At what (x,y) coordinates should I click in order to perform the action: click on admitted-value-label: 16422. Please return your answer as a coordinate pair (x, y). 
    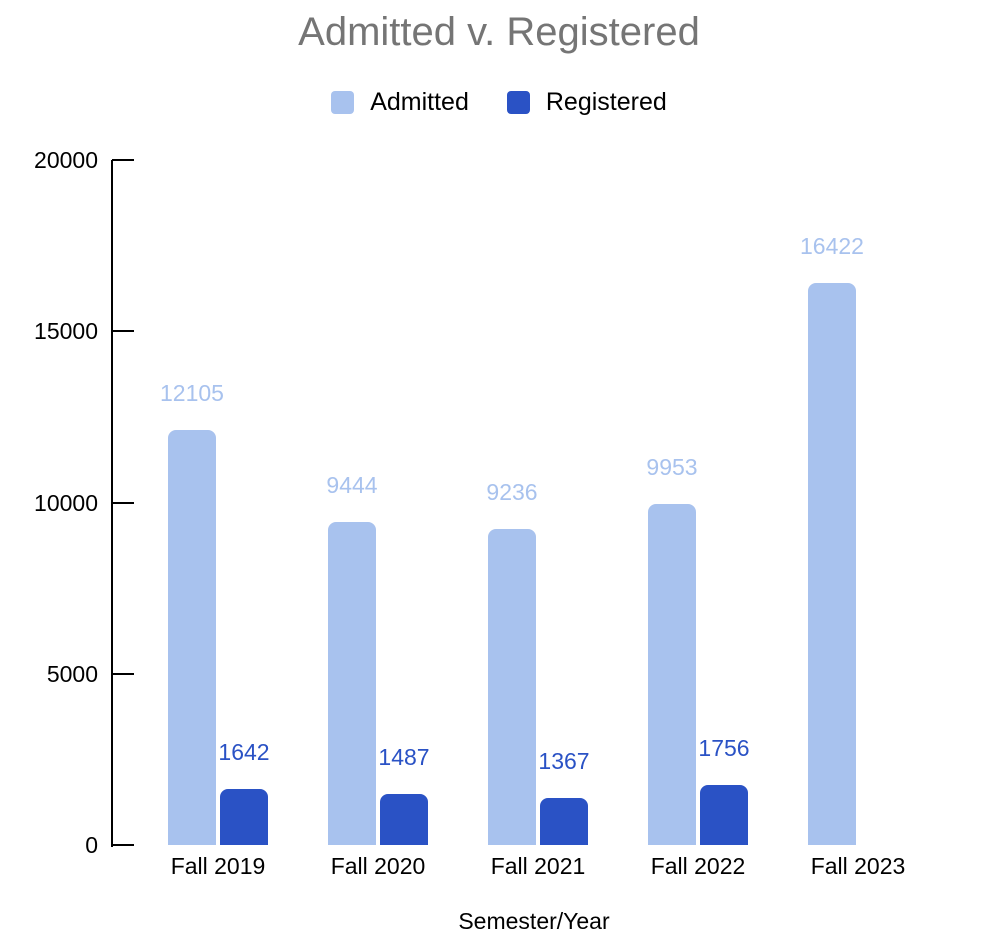
    Looking at the image, I should click on (832, 245).